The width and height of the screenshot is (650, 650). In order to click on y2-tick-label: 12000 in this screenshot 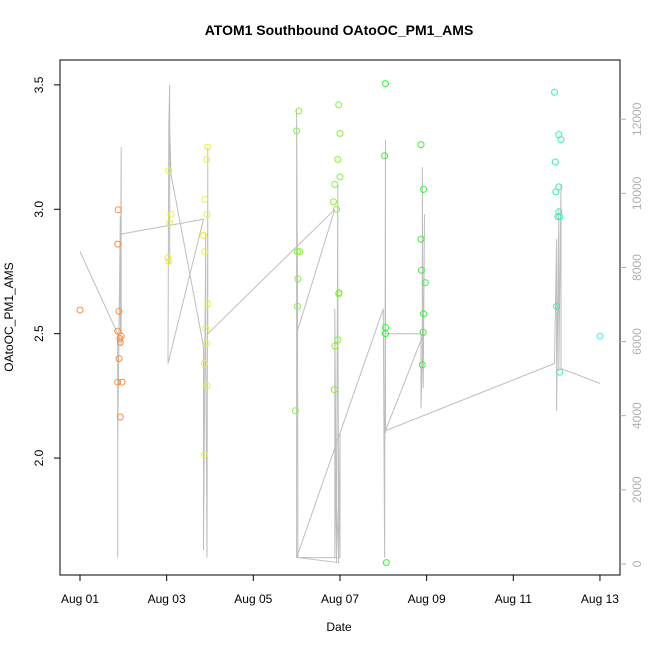, I will do `click(637, 119)`.